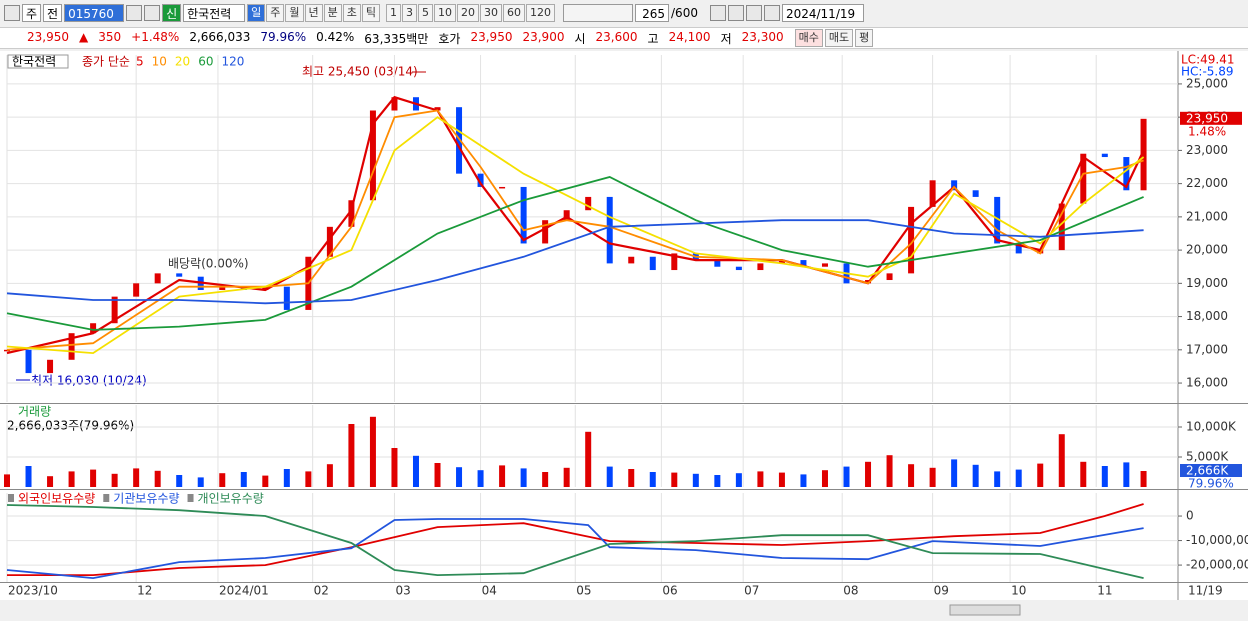  What do you see at coordinates (53, 13) in the screenshot?
I see `kind-select: 전` at bounding box center [53, 13].